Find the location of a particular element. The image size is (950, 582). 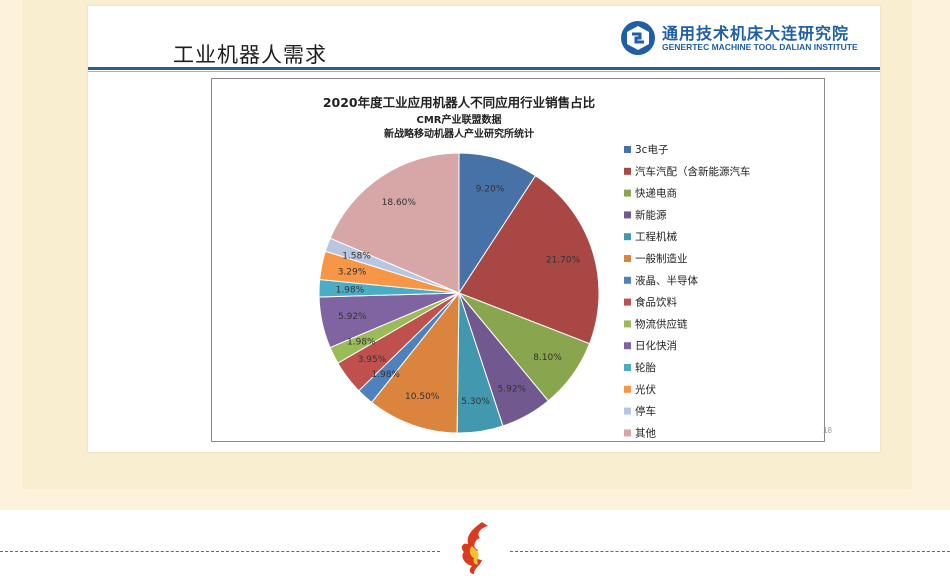

logo-name-cn: 通用技术机床大连研究院 is located at coordinates (756, 33).